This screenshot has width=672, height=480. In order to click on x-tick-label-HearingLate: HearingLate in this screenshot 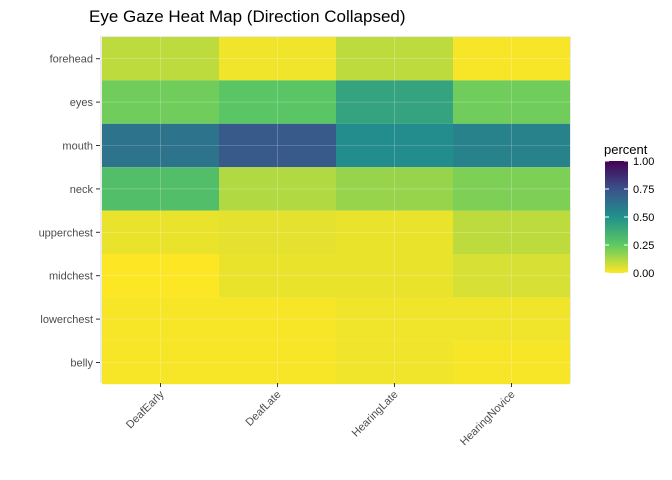, I will do `click(375, 414)`.